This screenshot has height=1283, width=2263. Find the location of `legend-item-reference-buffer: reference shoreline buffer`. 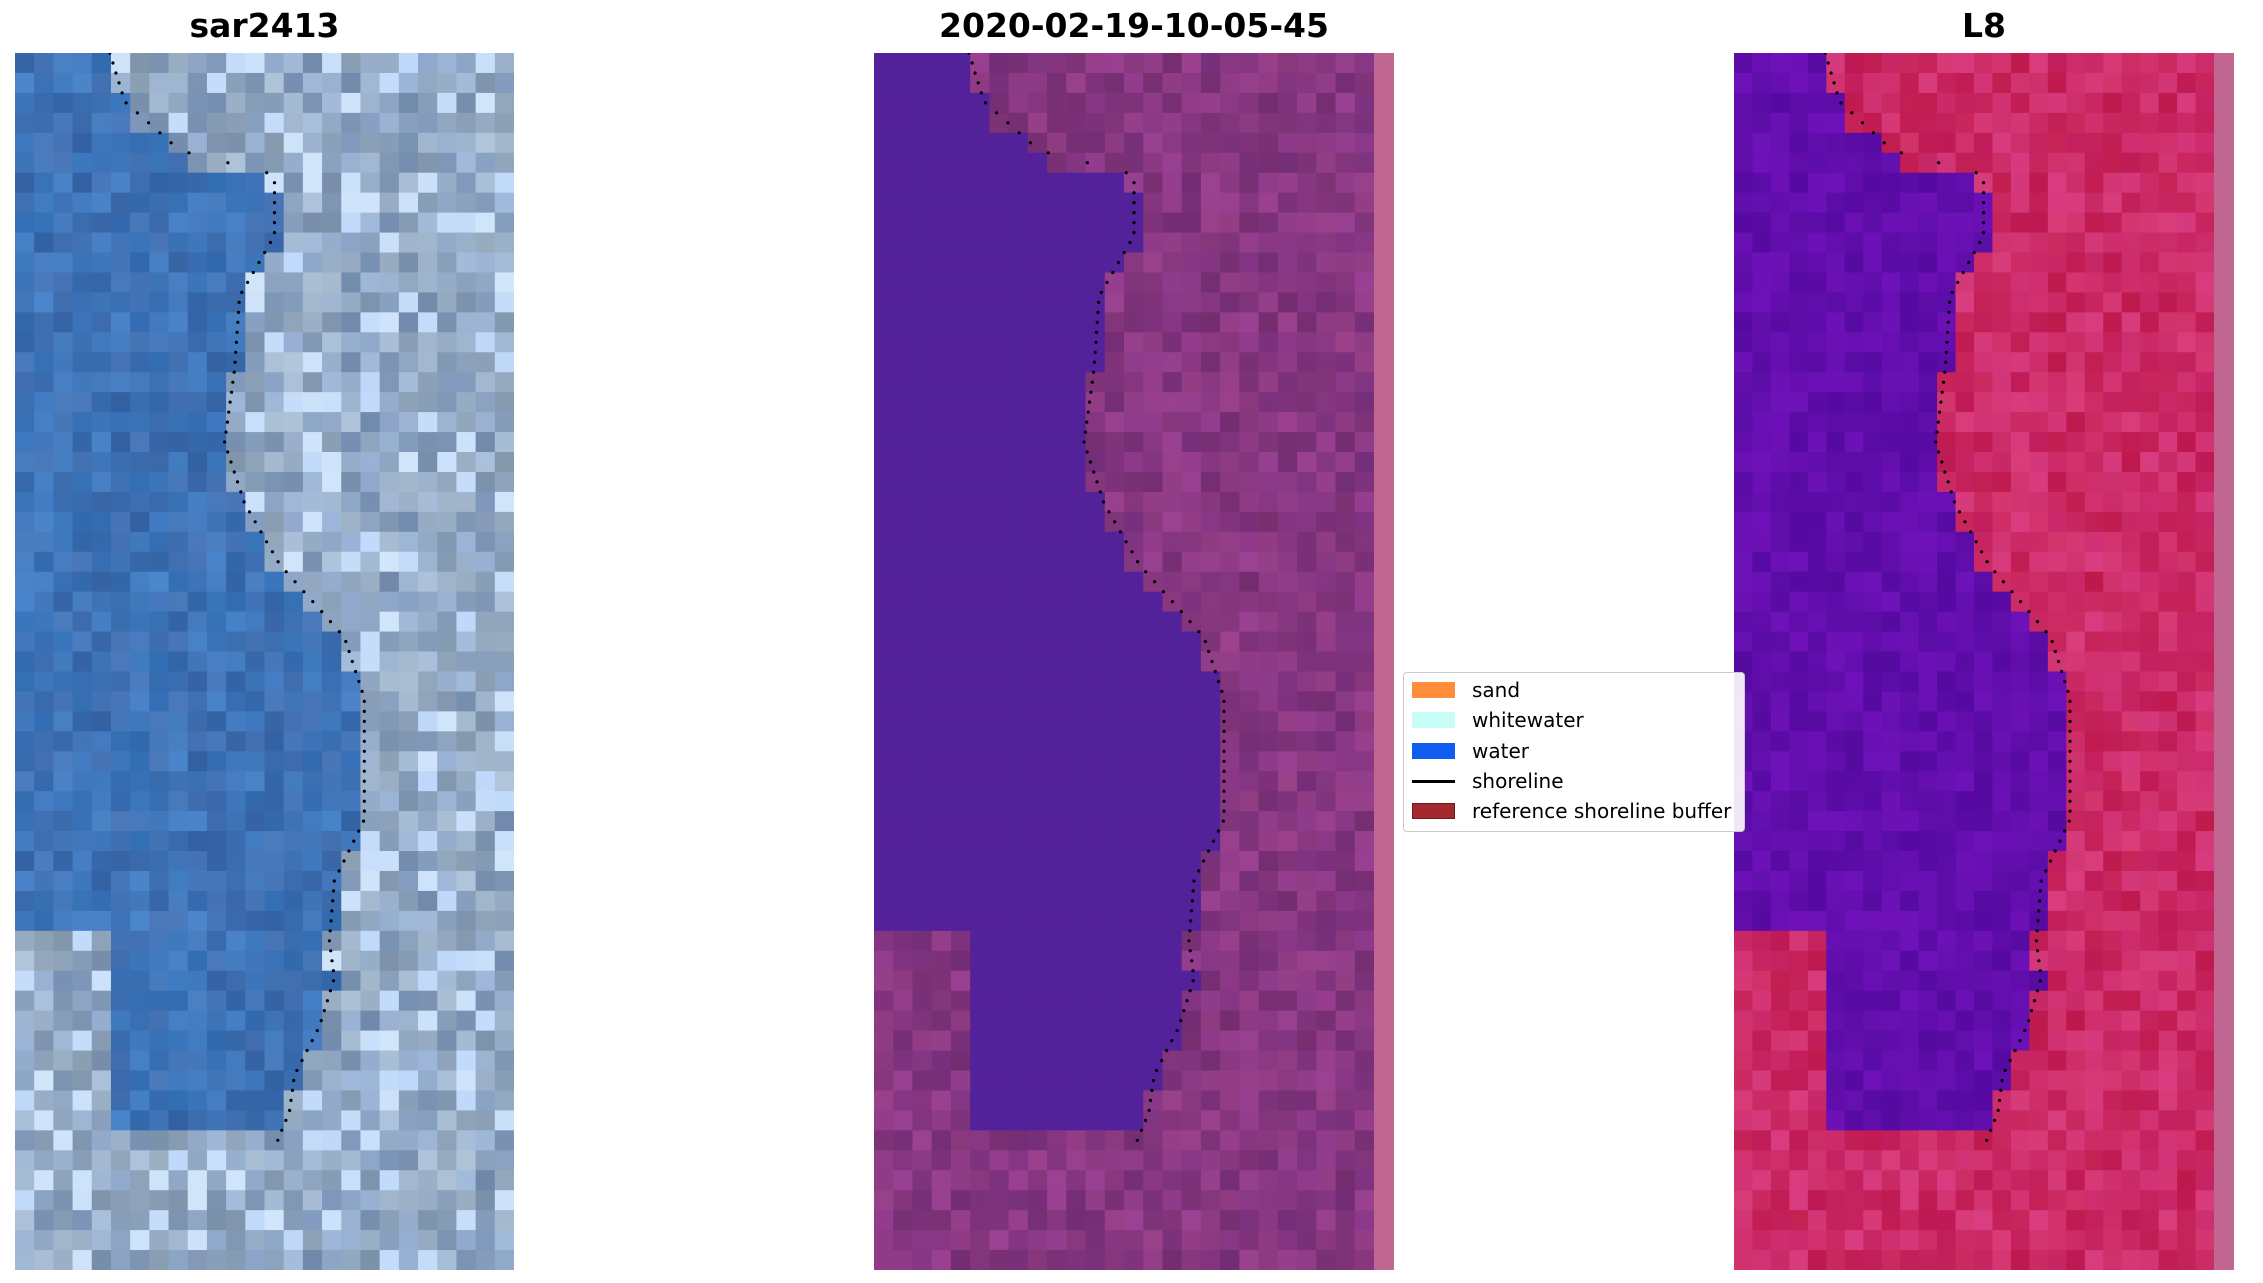

legend-item-reference-buffer: reference shoreline buffer is located at coordinates (1571, 811).